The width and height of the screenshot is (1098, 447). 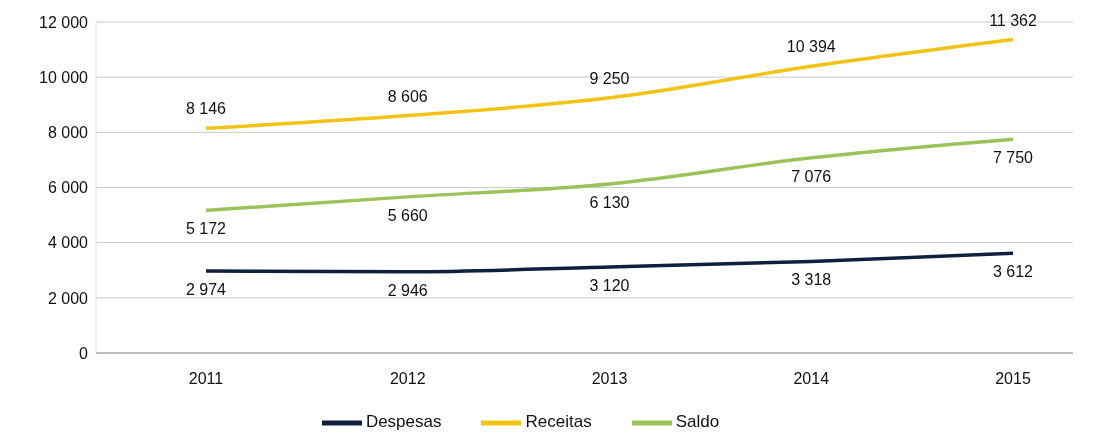 I want to click on x-tick-label: 2014, so click(x=811, y=379).